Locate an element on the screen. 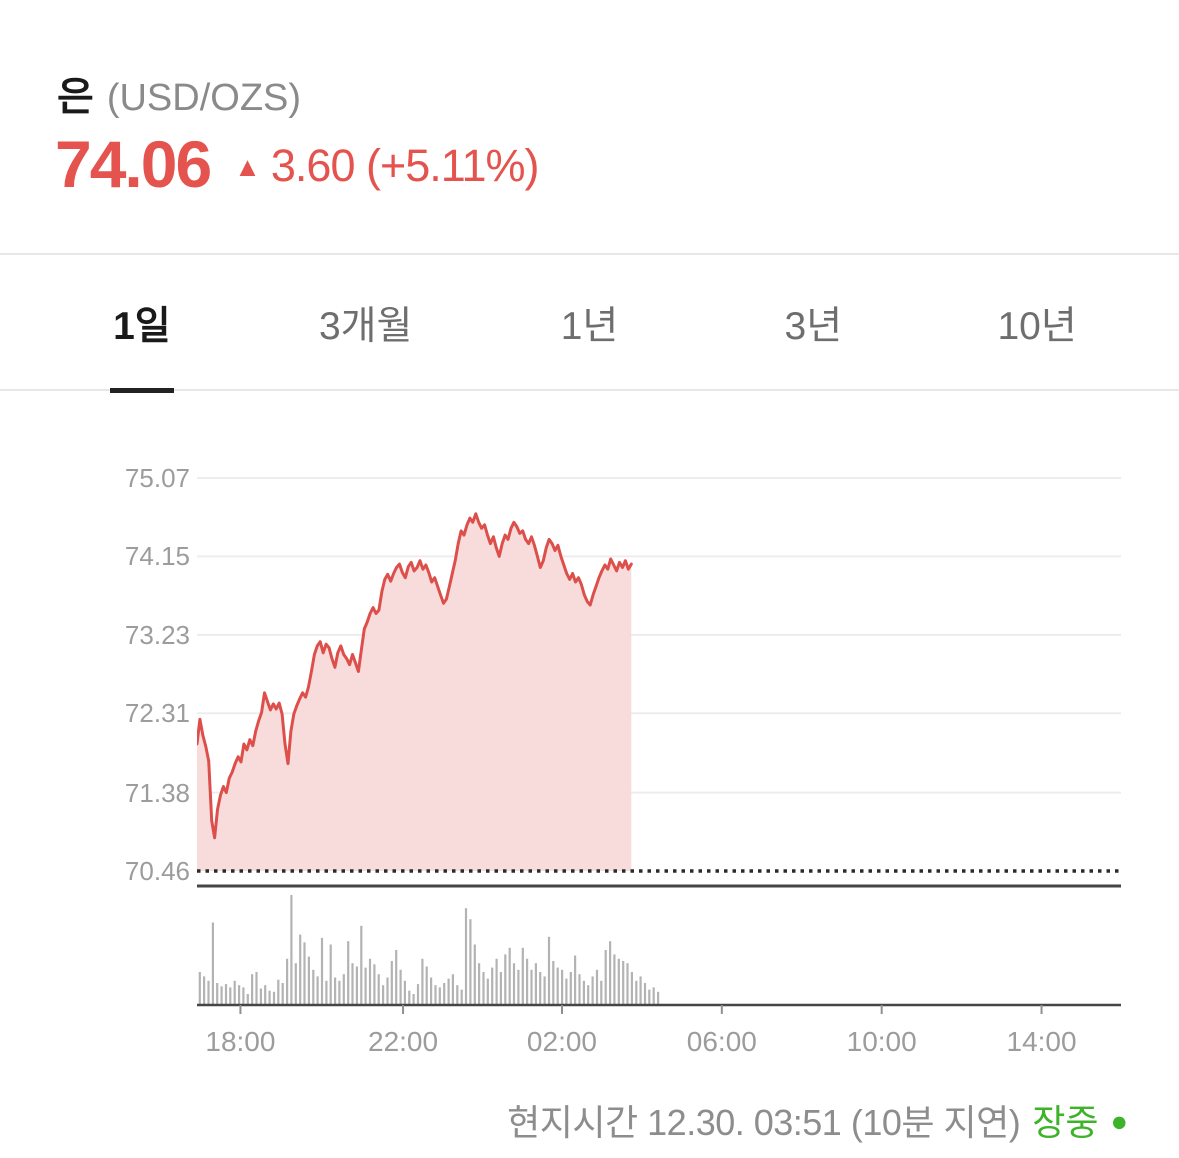 Image resolution: width=1179 pixels, height=1158 pixels. header-divider is located at coordinates (589, 254).